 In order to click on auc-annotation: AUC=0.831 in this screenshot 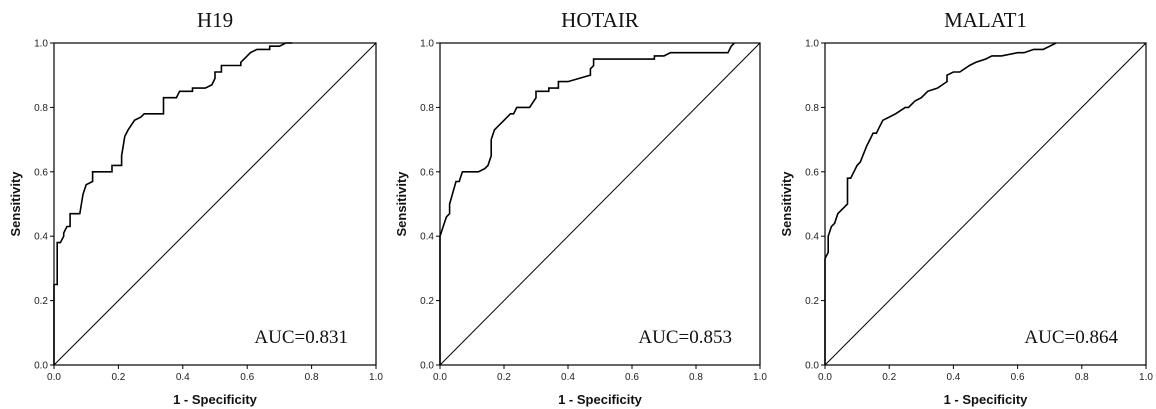, I will do `click(301, 337)`.